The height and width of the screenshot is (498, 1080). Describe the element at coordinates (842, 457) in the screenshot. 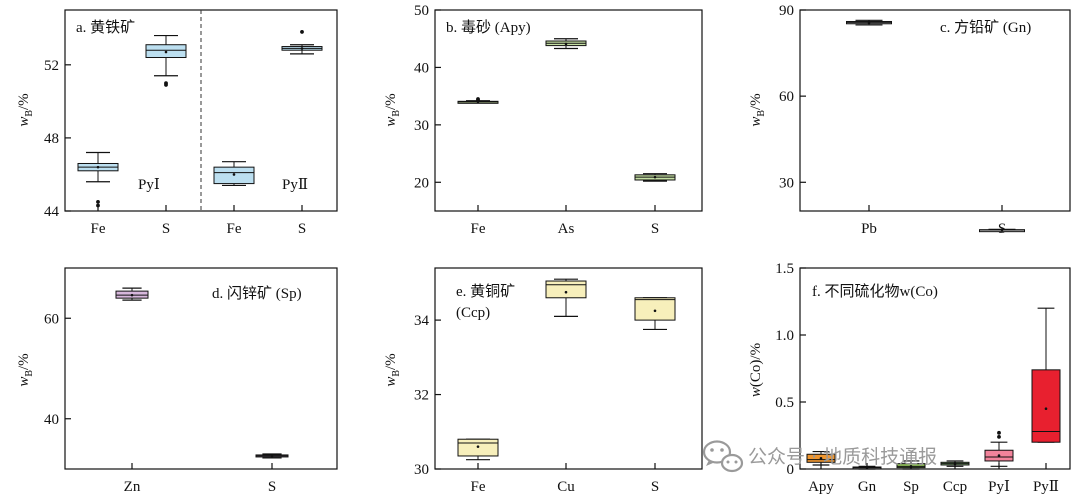

I see `watermark-text: 公众号 · 地质科技通报` at that location.